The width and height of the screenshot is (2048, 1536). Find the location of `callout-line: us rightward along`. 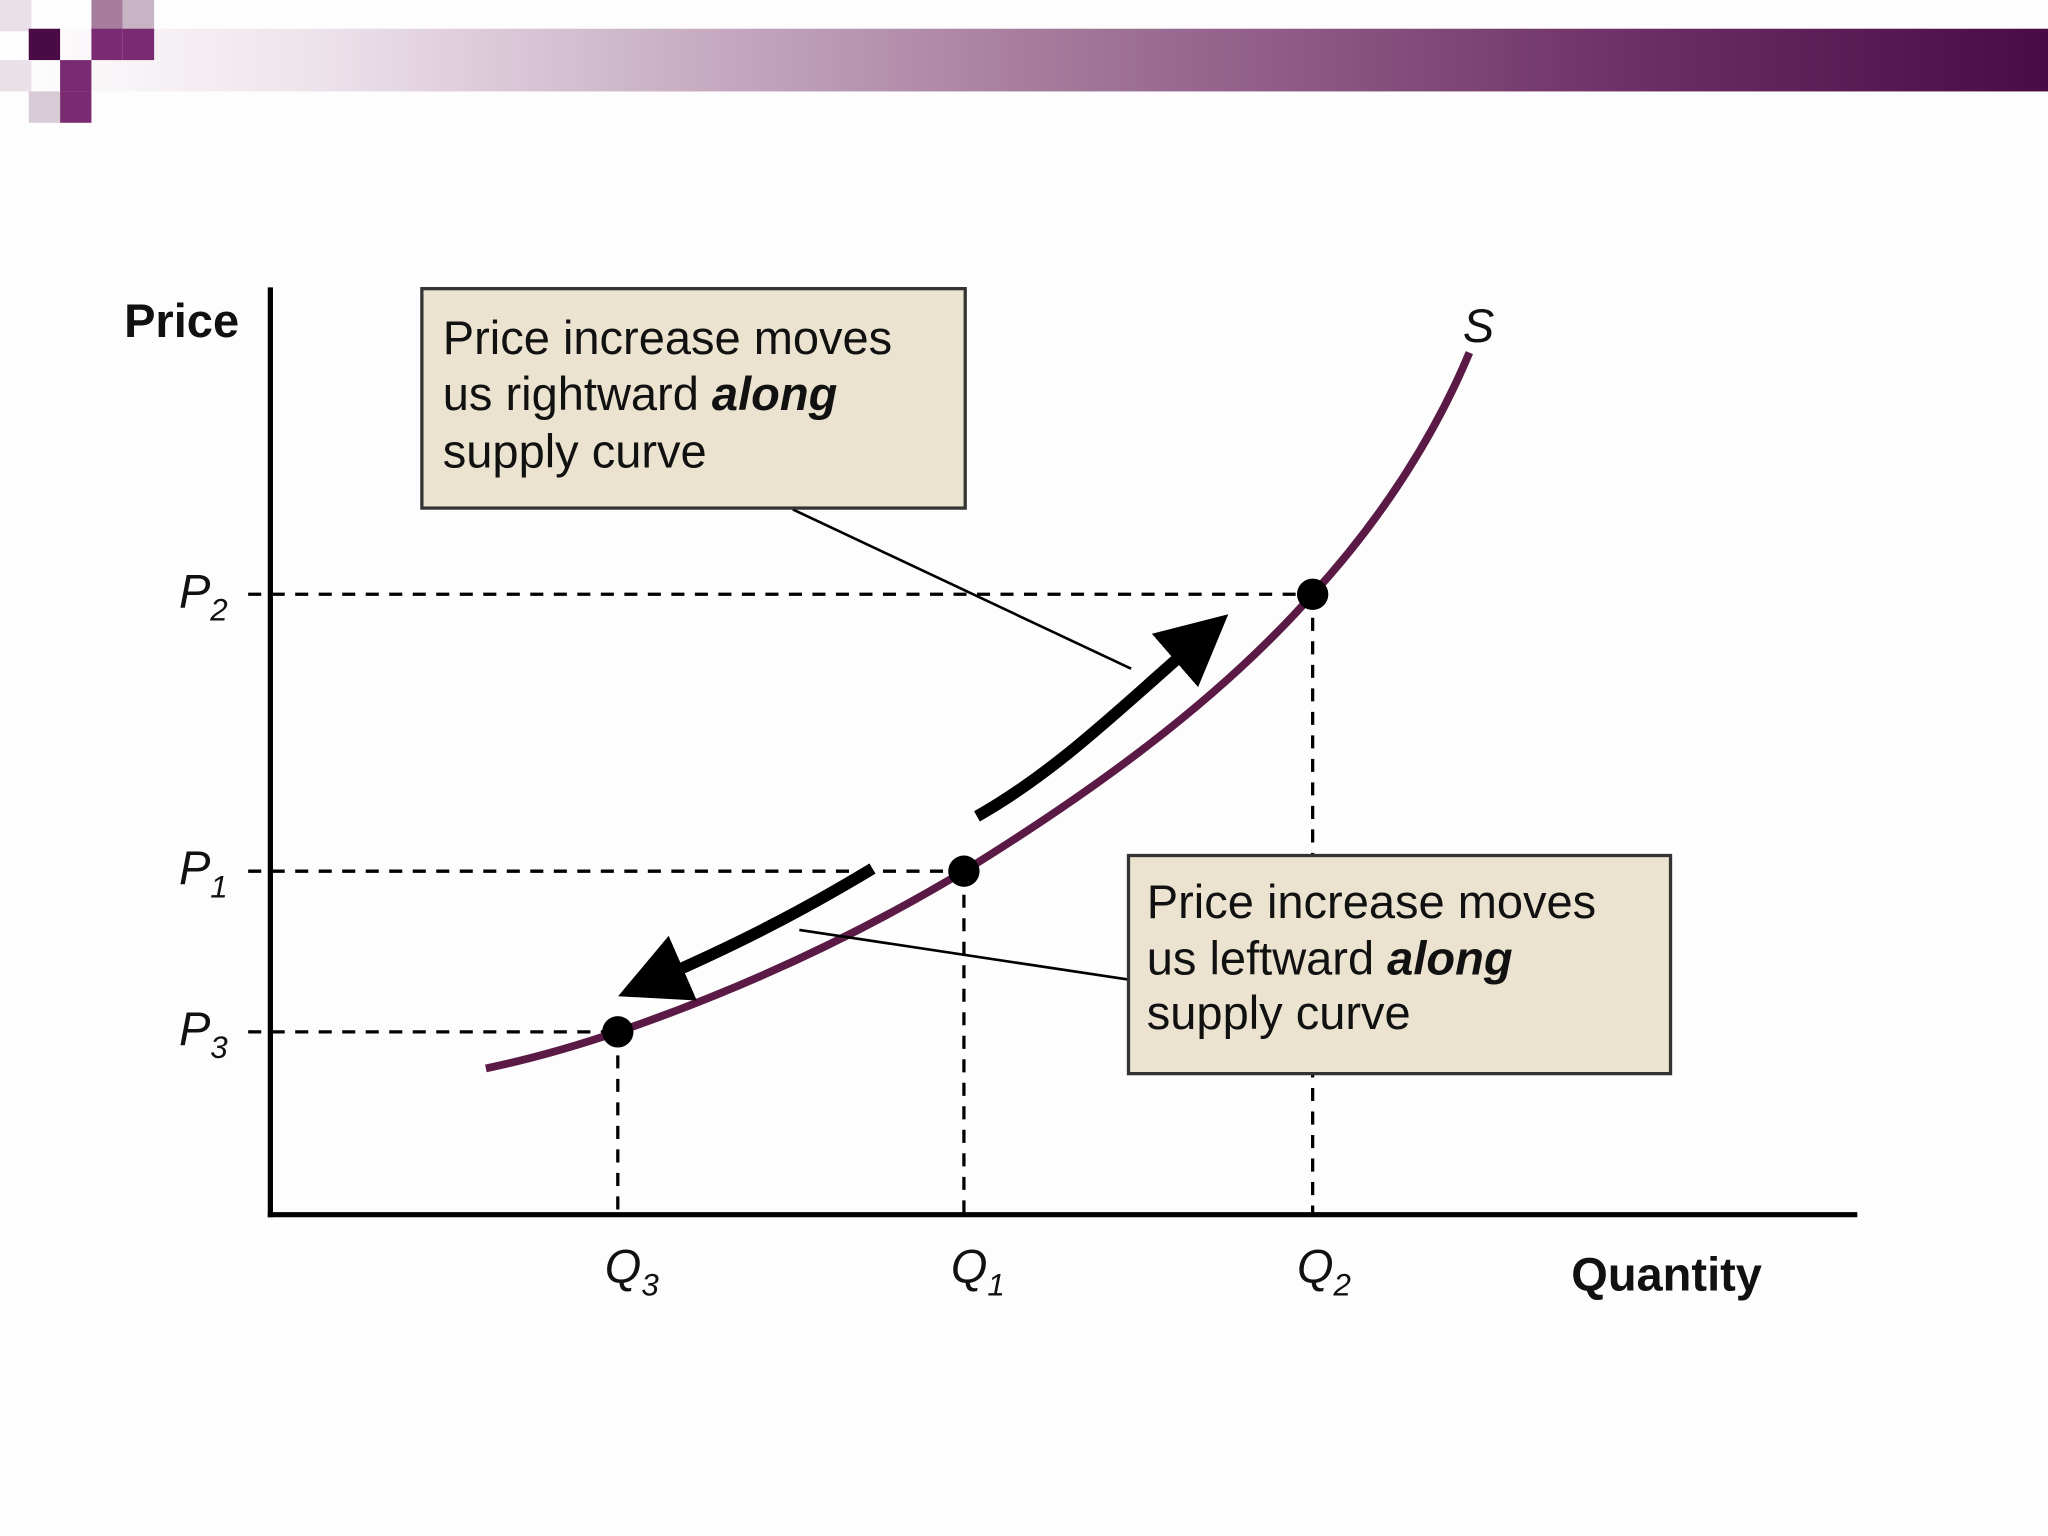

callout-line: us rightward along is located at coordinates (640, 393).